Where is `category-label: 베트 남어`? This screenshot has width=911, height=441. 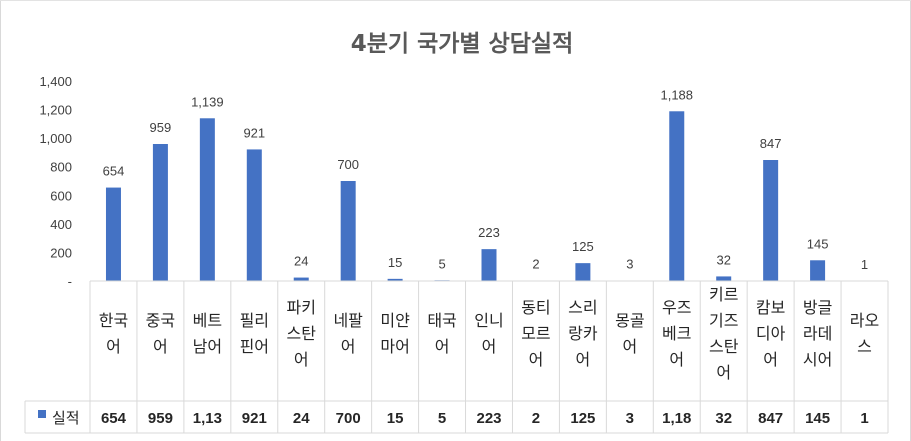
category-label: 베트 남어 is located at coordinates (207, 333).